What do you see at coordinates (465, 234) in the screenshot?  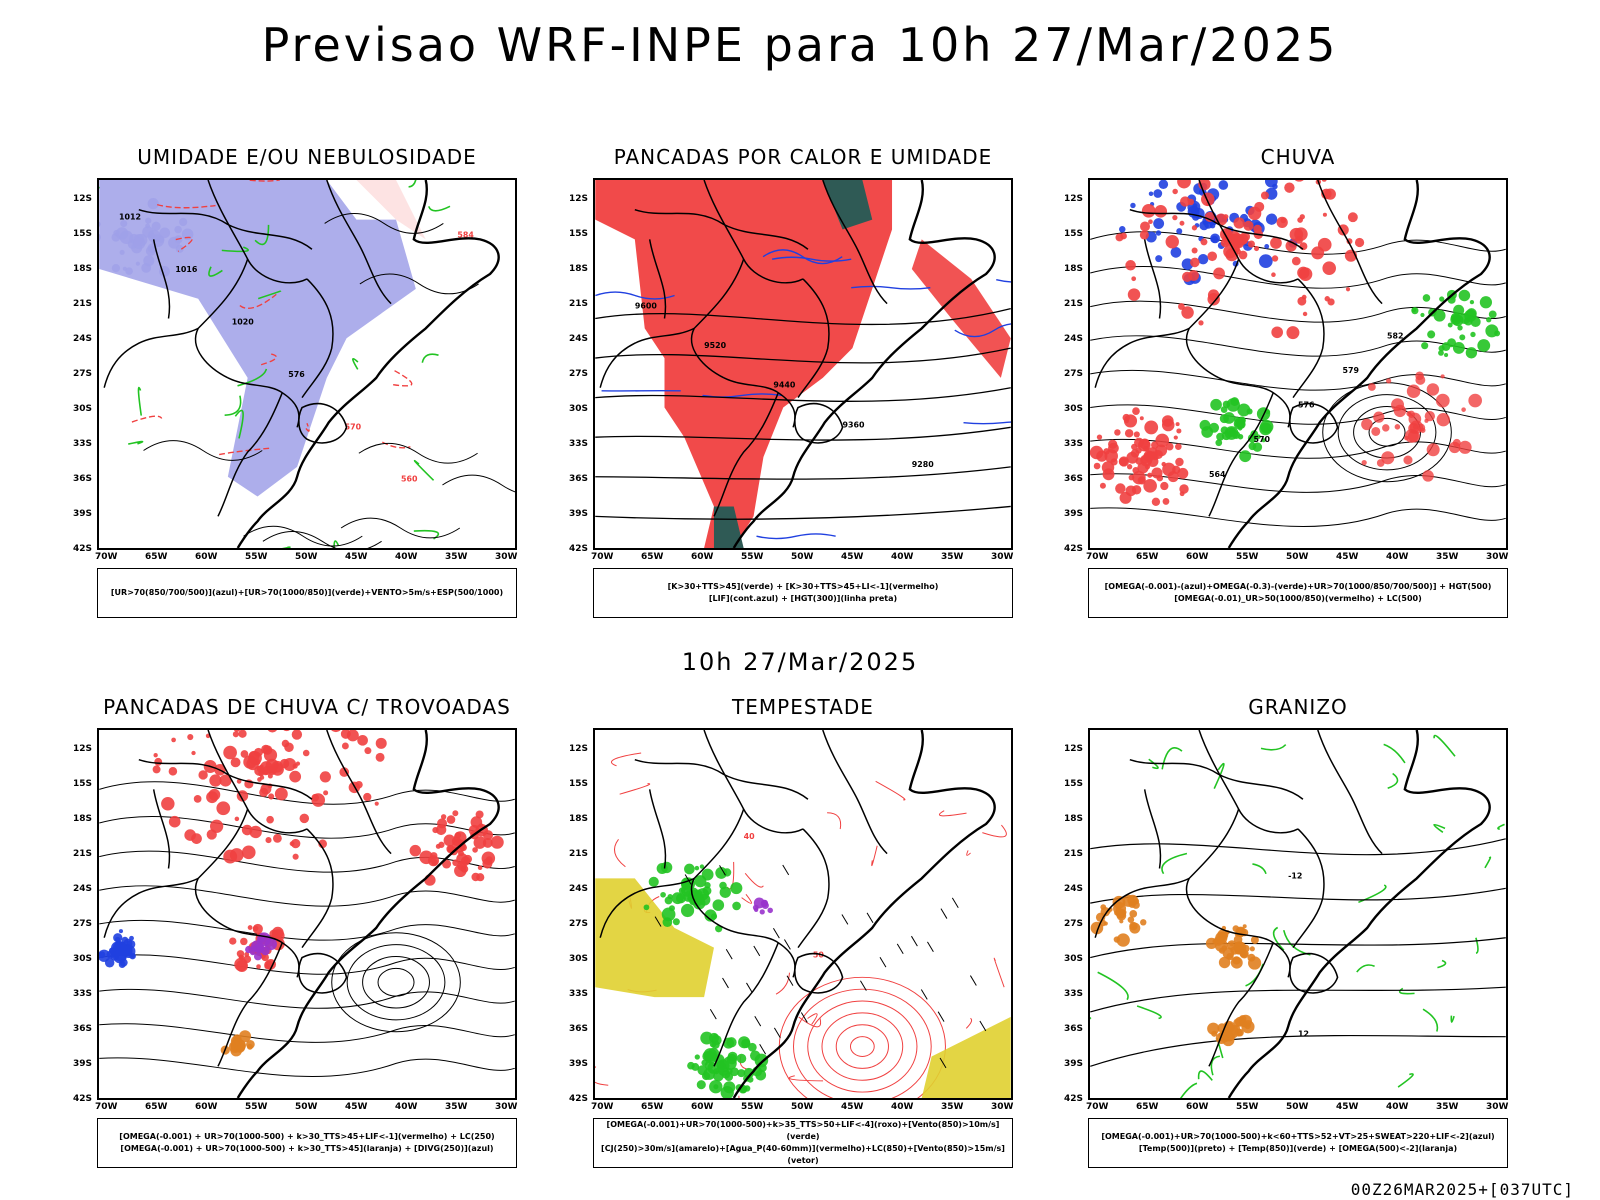 I see `pressure-label: 584` at bounding box center [465, 234].